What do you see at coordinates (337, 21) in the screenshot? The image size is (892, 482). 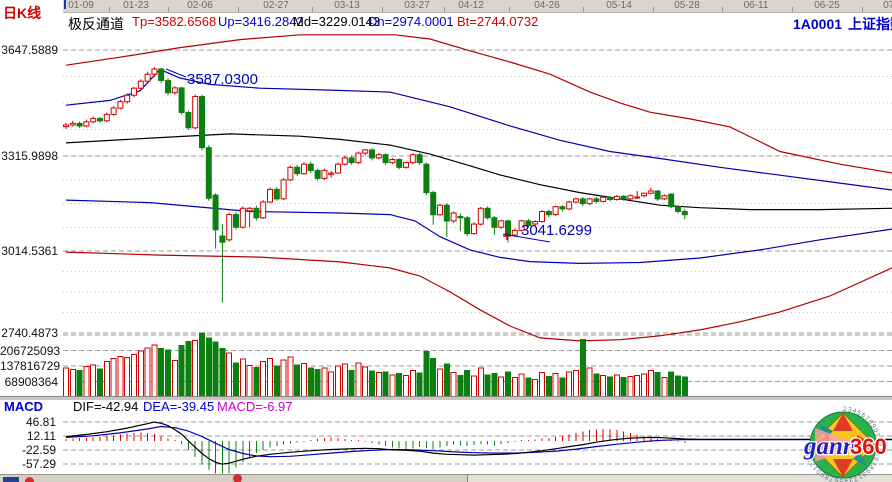 I see `indicator-value-md: Md=3229.0143` at bounding box center [337, 21].